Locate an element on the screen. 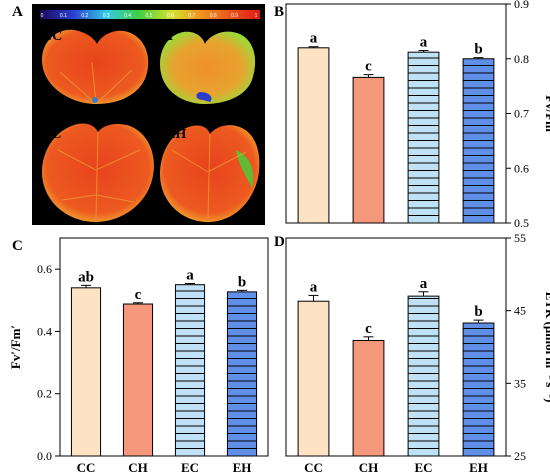 The height and width of the screenshot is (476, 550). panel-label-a: A is located at coordinates (17, 12).